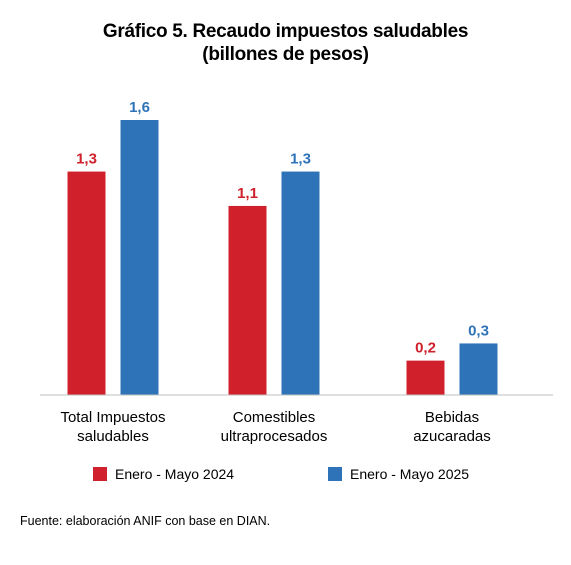  I want to click on data-label-2025-1: 1,3, so click(300, 159).